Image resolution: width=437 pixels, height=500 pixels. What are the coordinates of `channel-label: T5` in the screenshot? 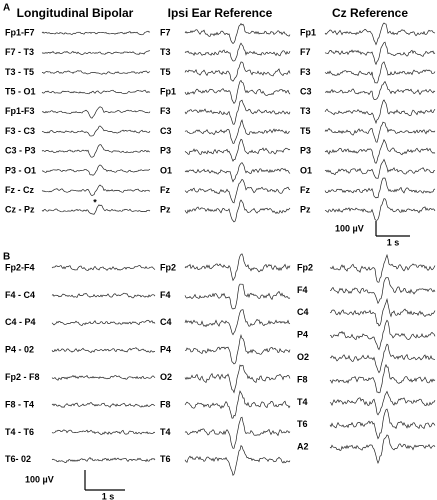 It's located at (305, 131).